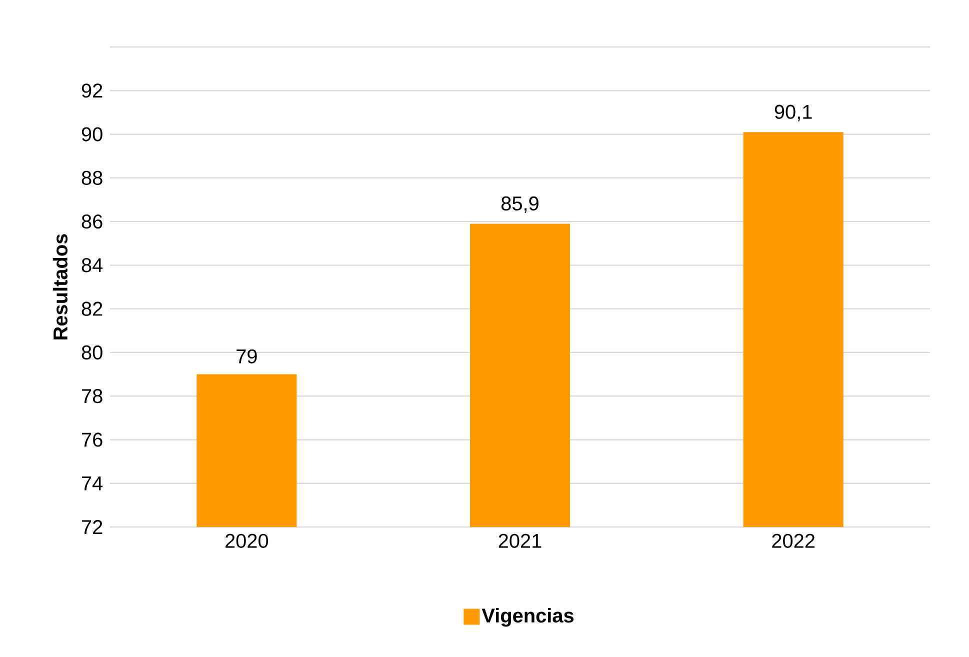 The width and height of the screenshot is (969, 657). I want to click on y-tick-label: 80, so click(92, 352).